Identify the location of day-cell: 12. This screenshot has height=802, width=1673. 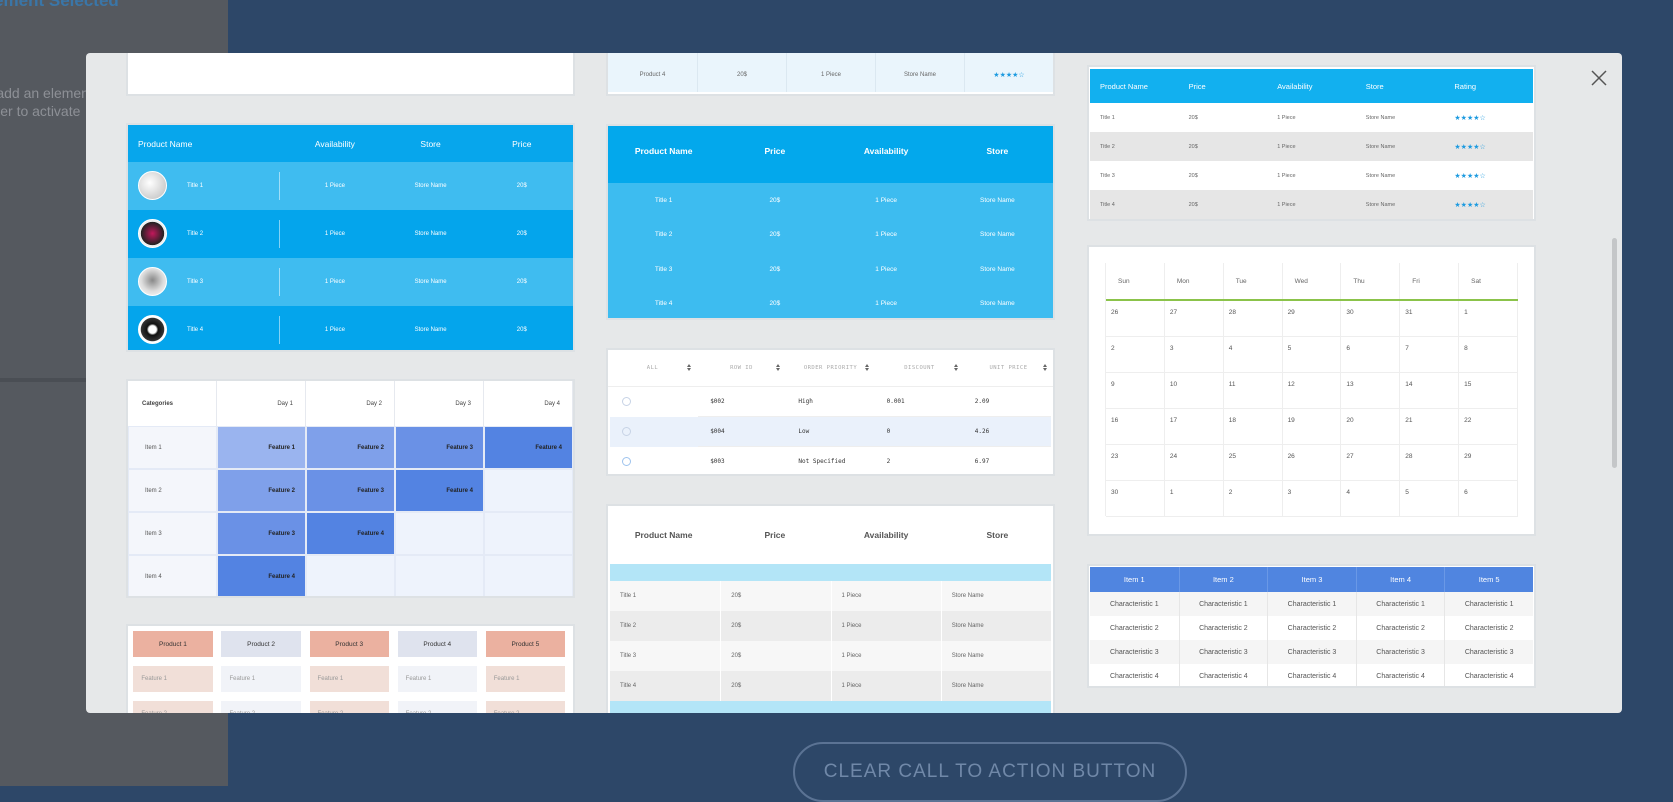
(1312, 391).